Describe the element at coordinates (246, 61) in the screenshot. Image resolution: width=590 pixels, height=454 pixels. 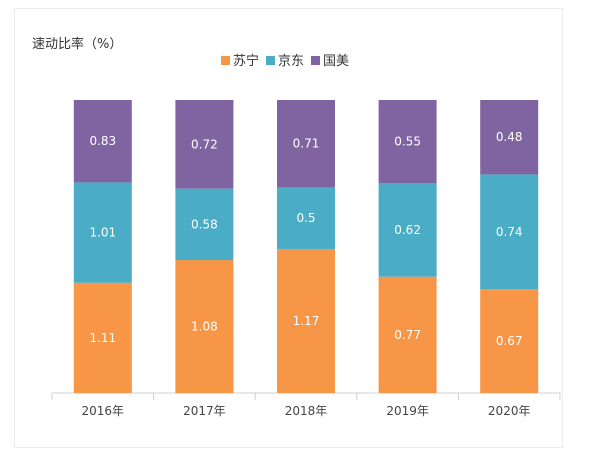
I see `legend-label-0: 苏宁` at that location.